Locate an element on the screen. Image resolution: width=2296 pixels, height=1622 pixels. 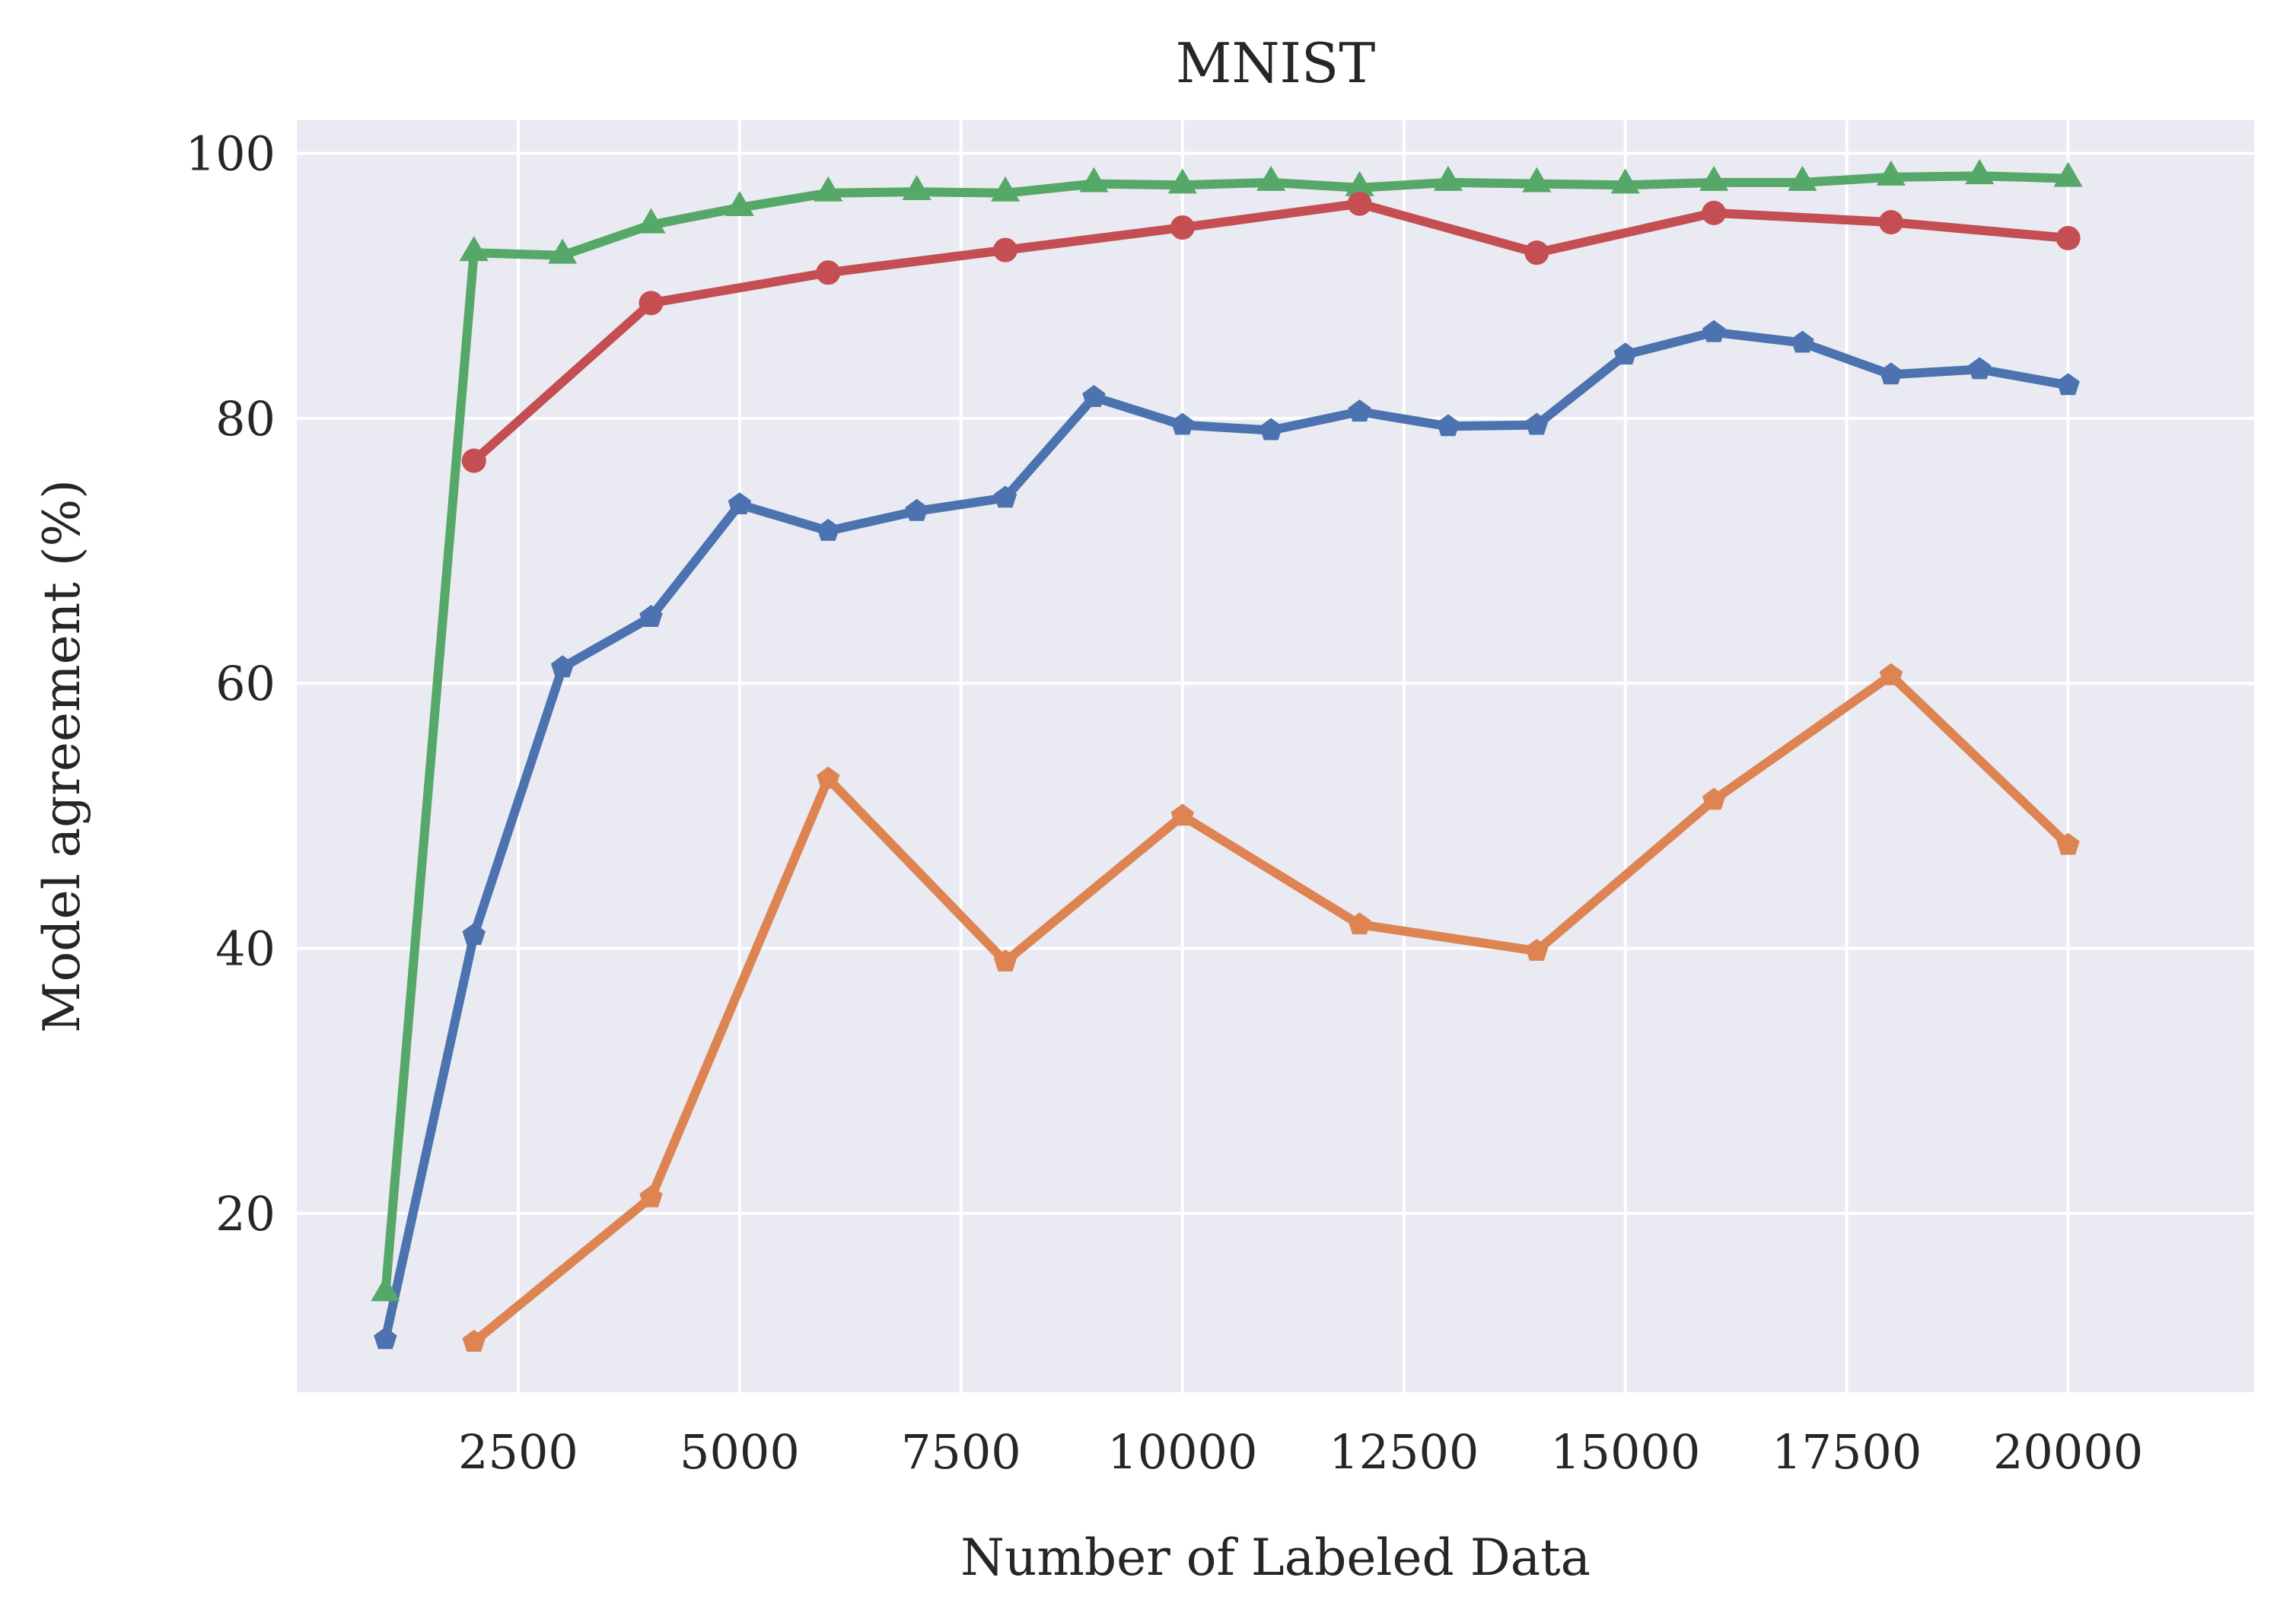
x-tick-label: 17500 is located at coordinates (1847, 1452).